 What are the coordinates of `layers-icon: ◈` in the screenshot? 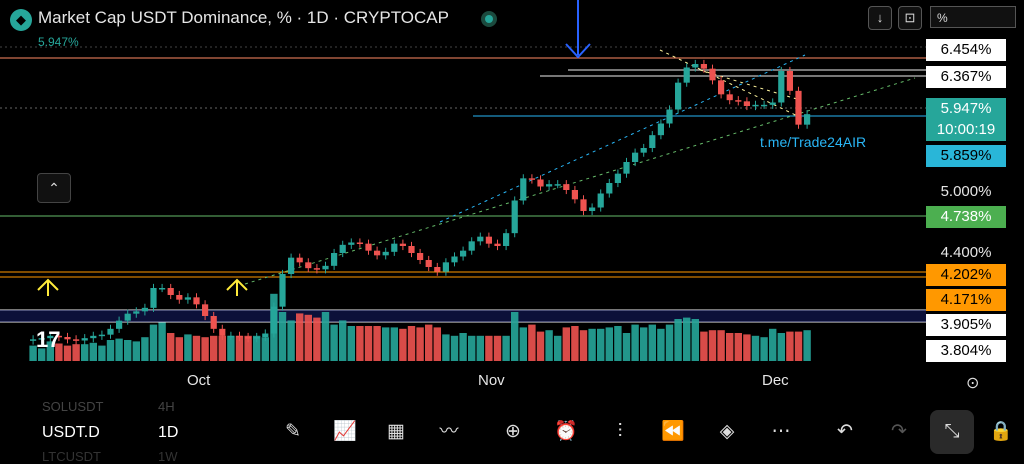 It's located at (727, 431).